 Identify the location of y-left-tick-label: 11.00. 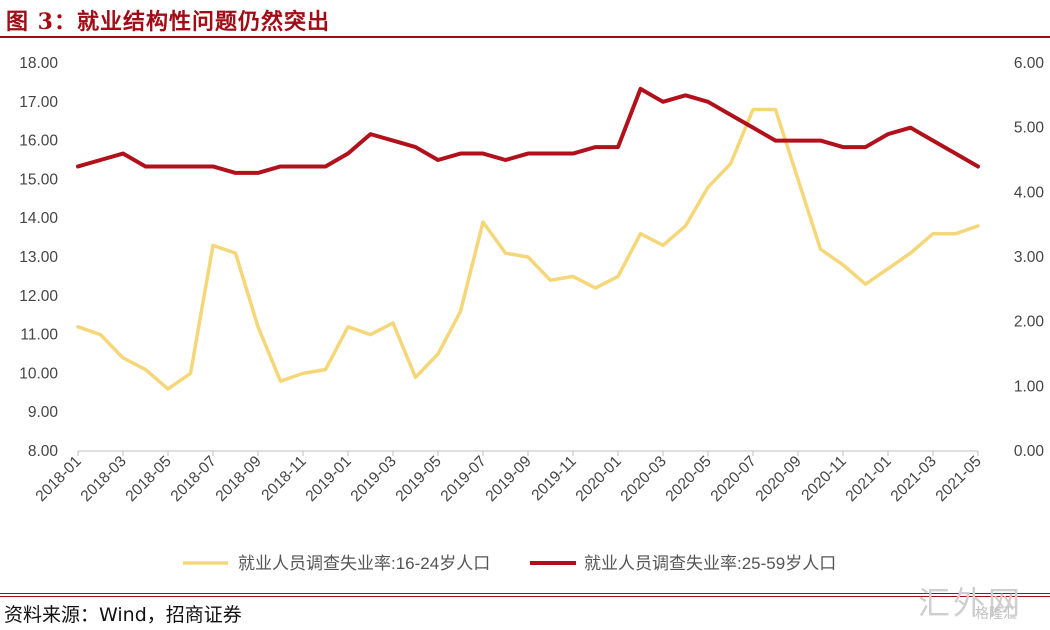
(39, 335).